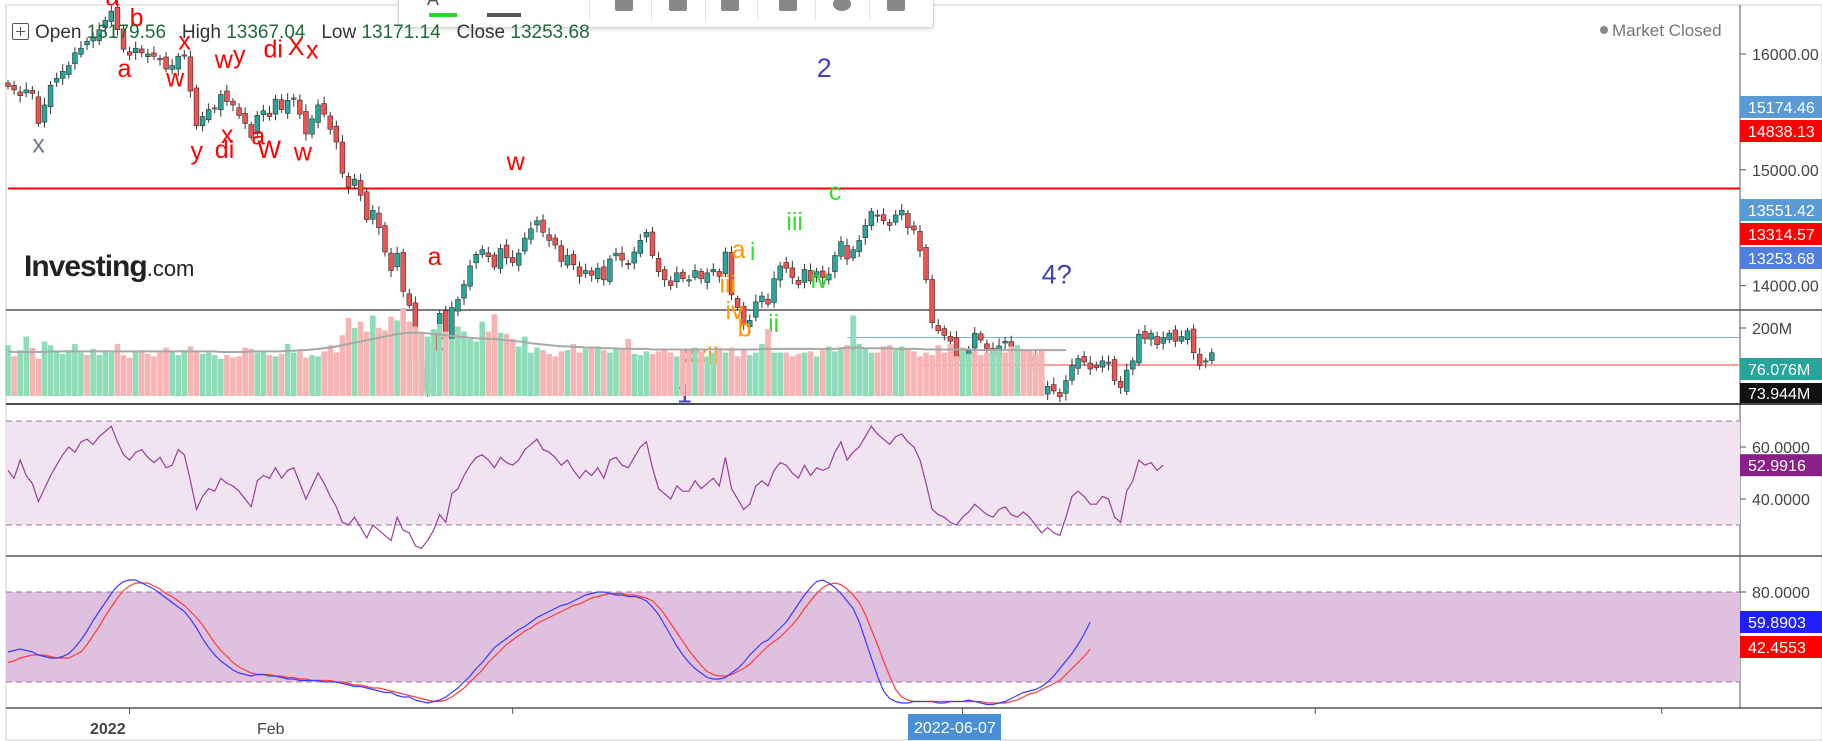  I want to click on crosshair-date-tag, so click(954, 727).